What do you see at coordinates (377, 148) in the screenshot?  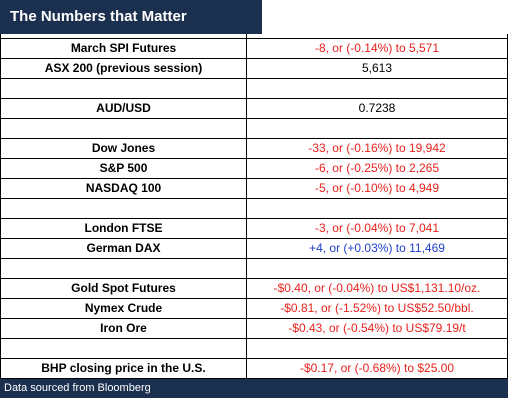 I see `row-value: -33, or (-0.16%) to 19,942` at bounding box center [377, 148].